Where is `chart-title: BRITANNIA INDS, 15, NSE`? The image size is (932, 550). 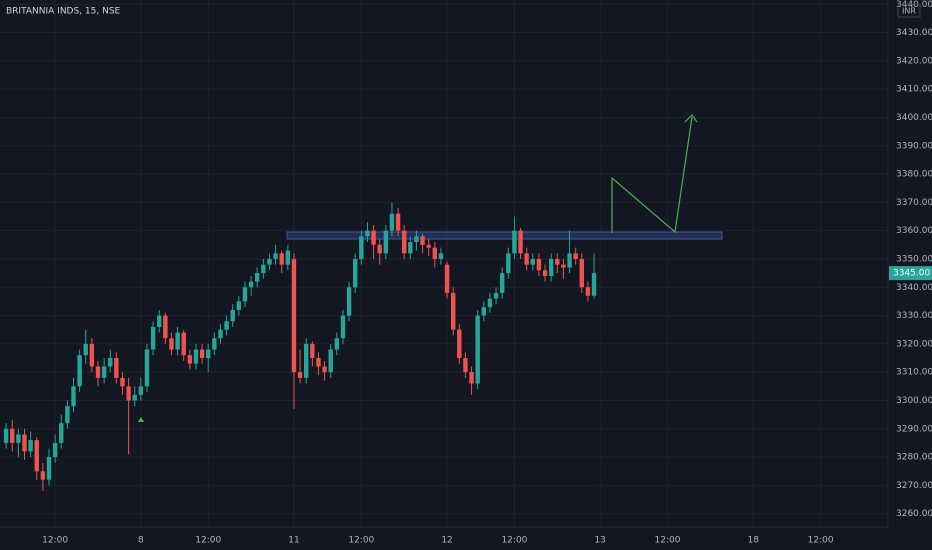
chart-title: BRITANNIA INDS, 15, NSE is located at coordinates (63, 12).